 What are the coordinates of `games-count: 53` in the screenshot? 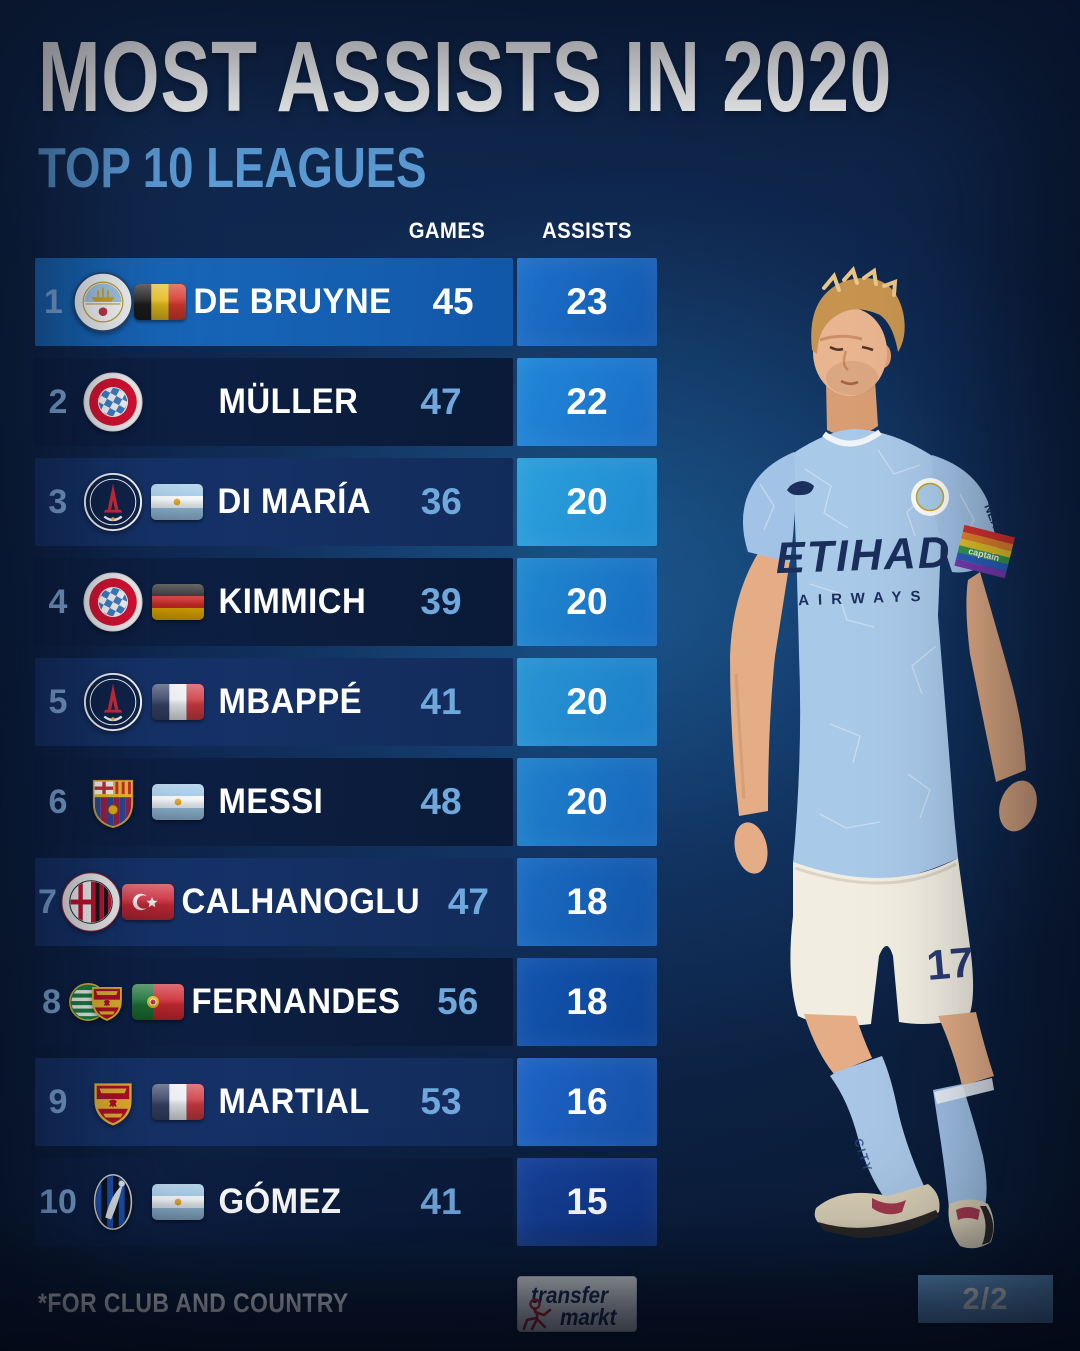 It's located at (441, 1101).